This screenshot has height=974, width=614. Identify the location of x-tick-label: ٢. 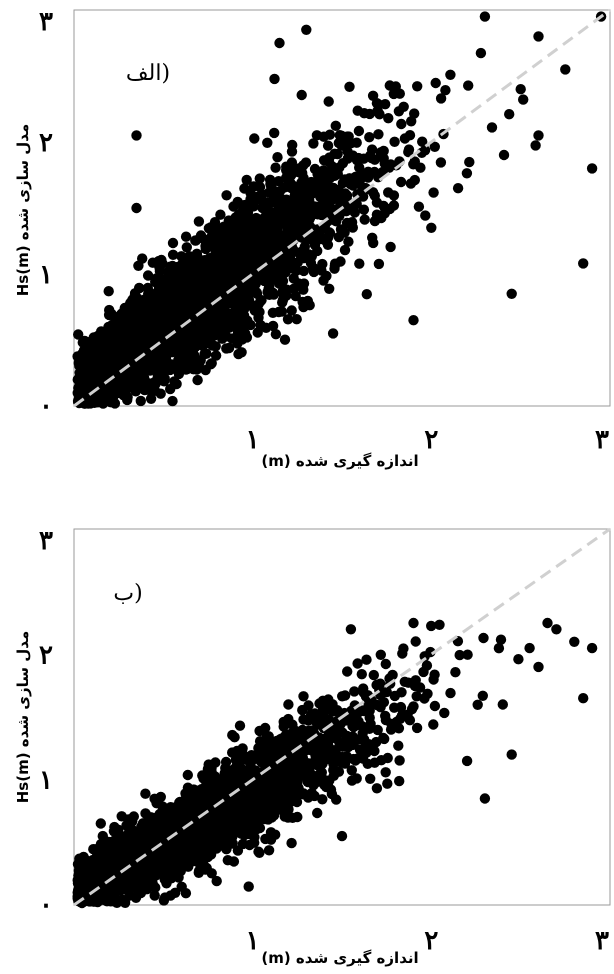
(431, 440).